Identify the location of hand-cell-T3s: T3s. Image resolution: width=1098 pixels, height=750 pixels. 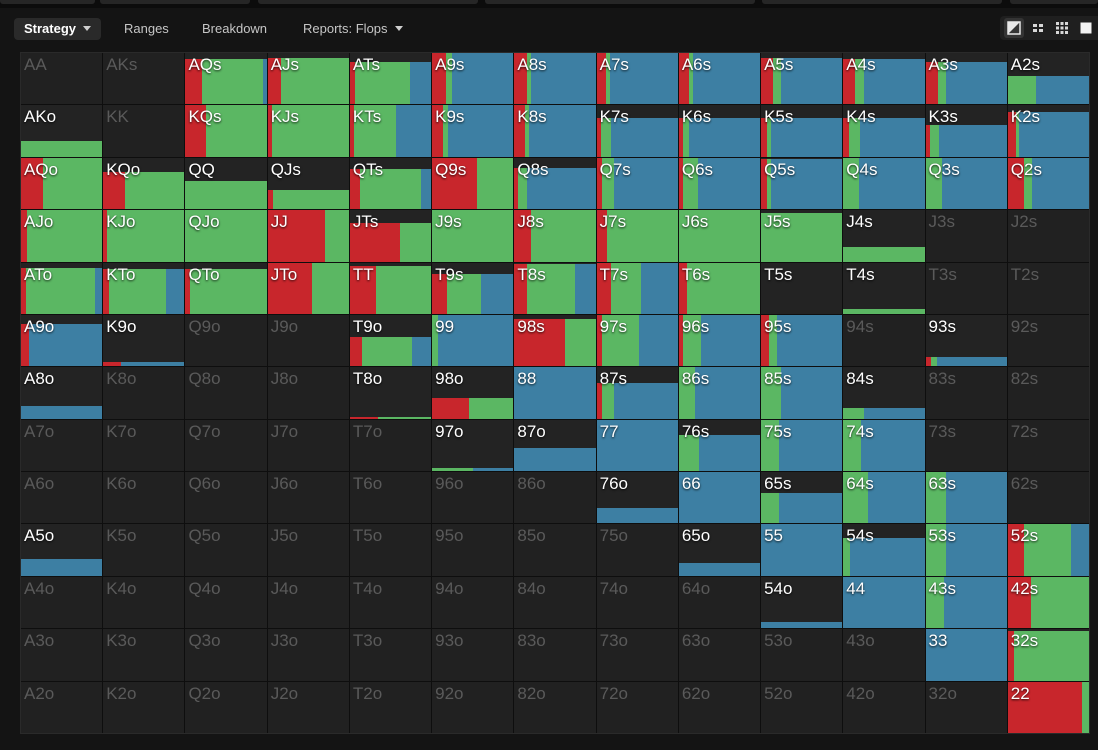
(966, 288).